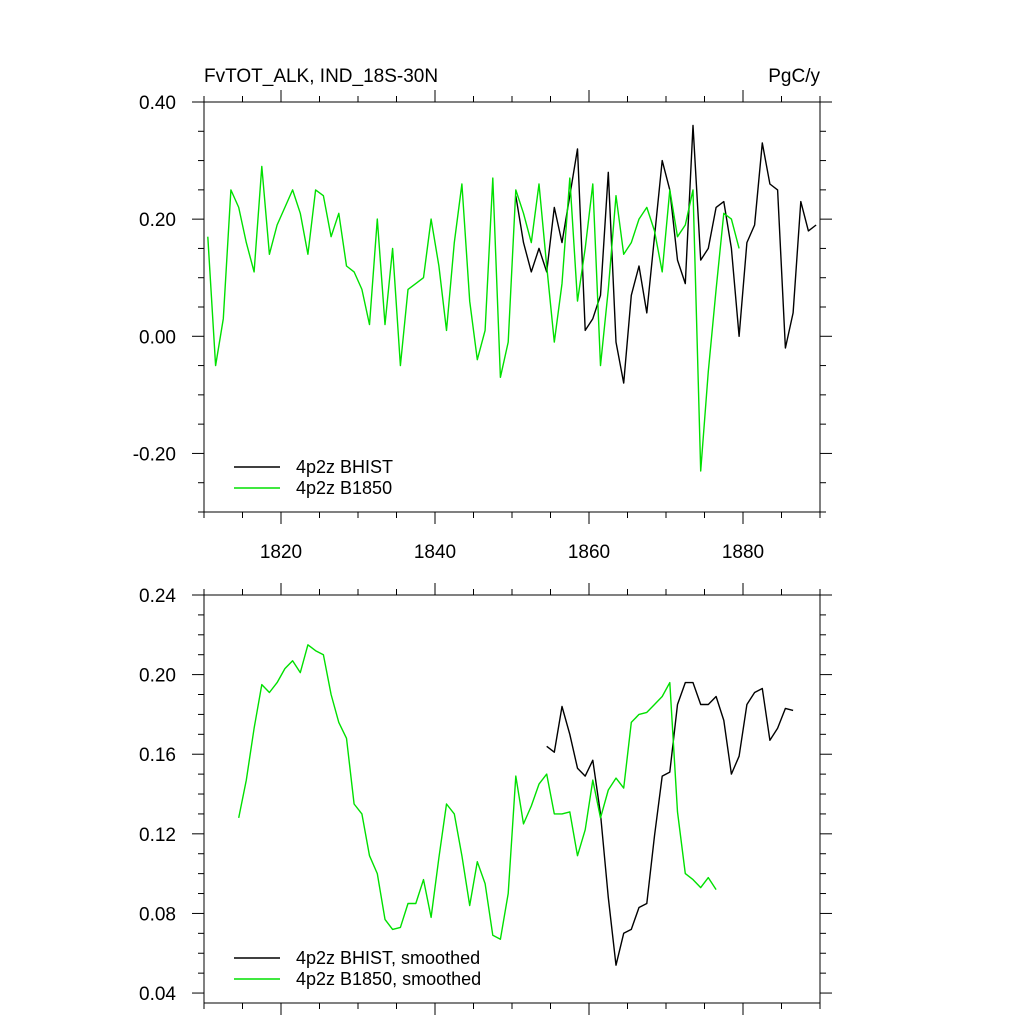 The image size is (1024, 1024). Describe the element at coordinates (344, 467) in the screenshot. I see `legend-label: 4p2z BHIST` at that location.